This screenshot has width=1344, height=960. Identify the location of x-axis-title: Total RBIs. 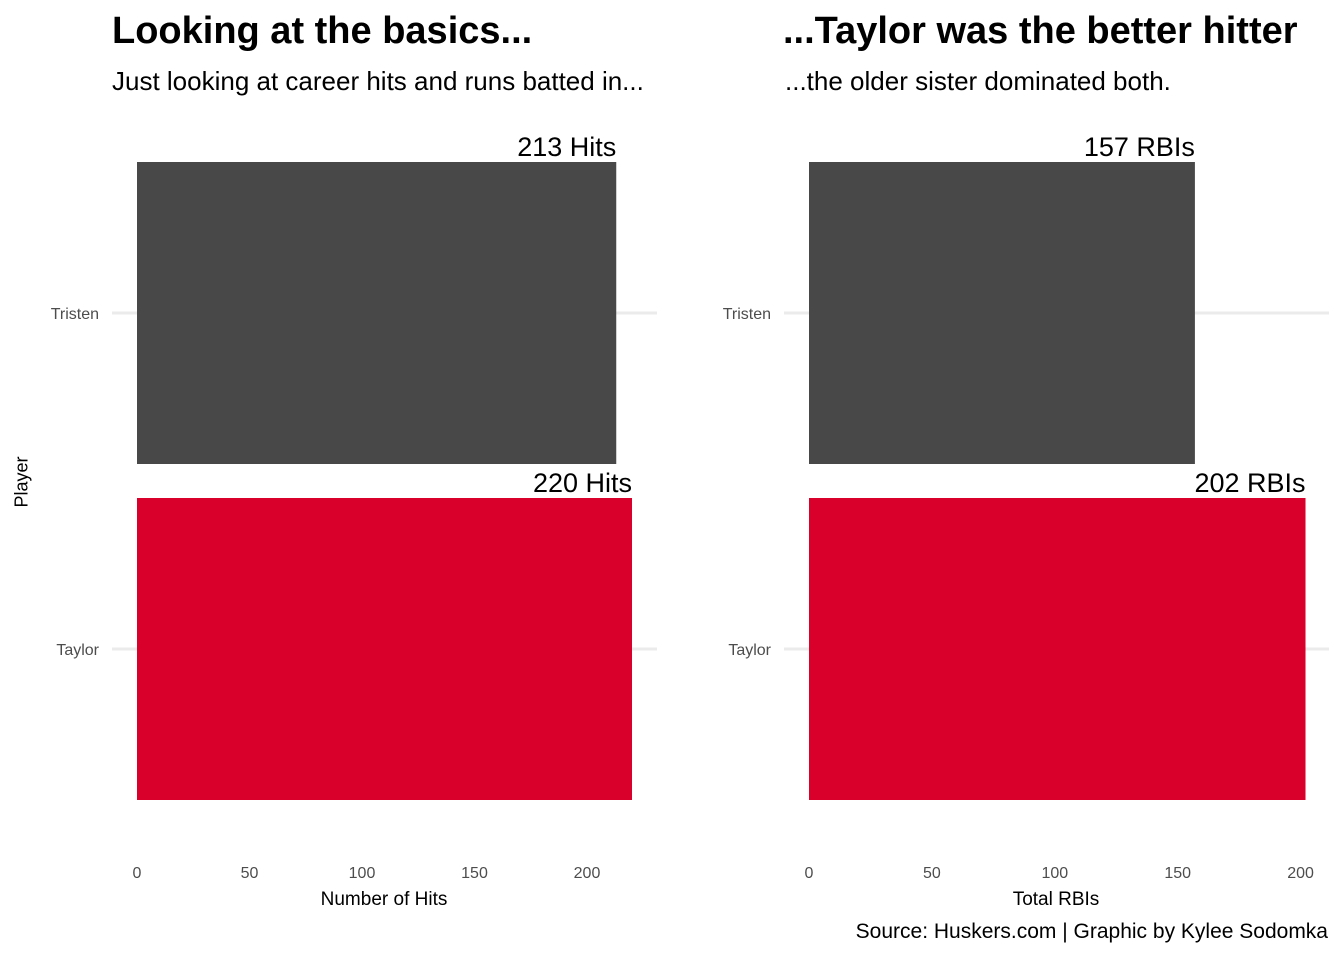
(1056, 899).